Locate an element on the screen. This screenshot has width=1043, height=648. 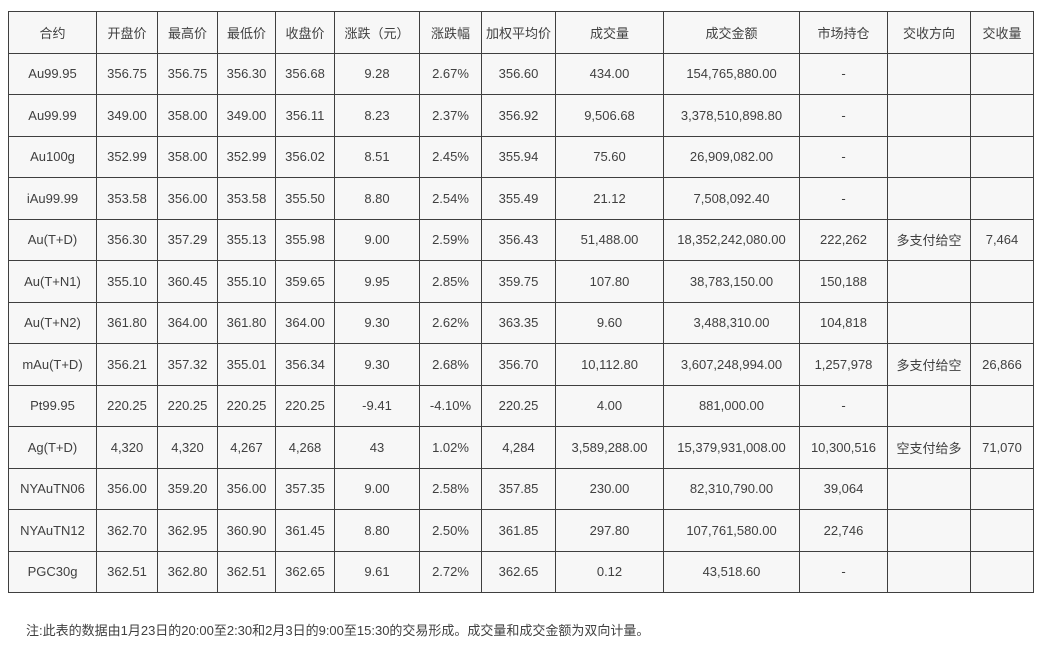
table-cell: 2.54% is located at coordinates (450, 198).